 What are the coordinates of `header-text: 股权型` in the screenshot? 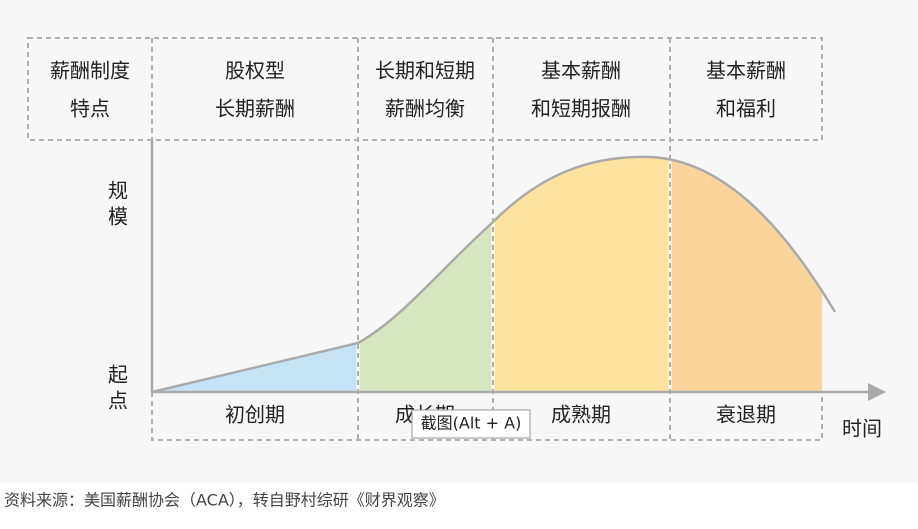 It's located at (255, 71).